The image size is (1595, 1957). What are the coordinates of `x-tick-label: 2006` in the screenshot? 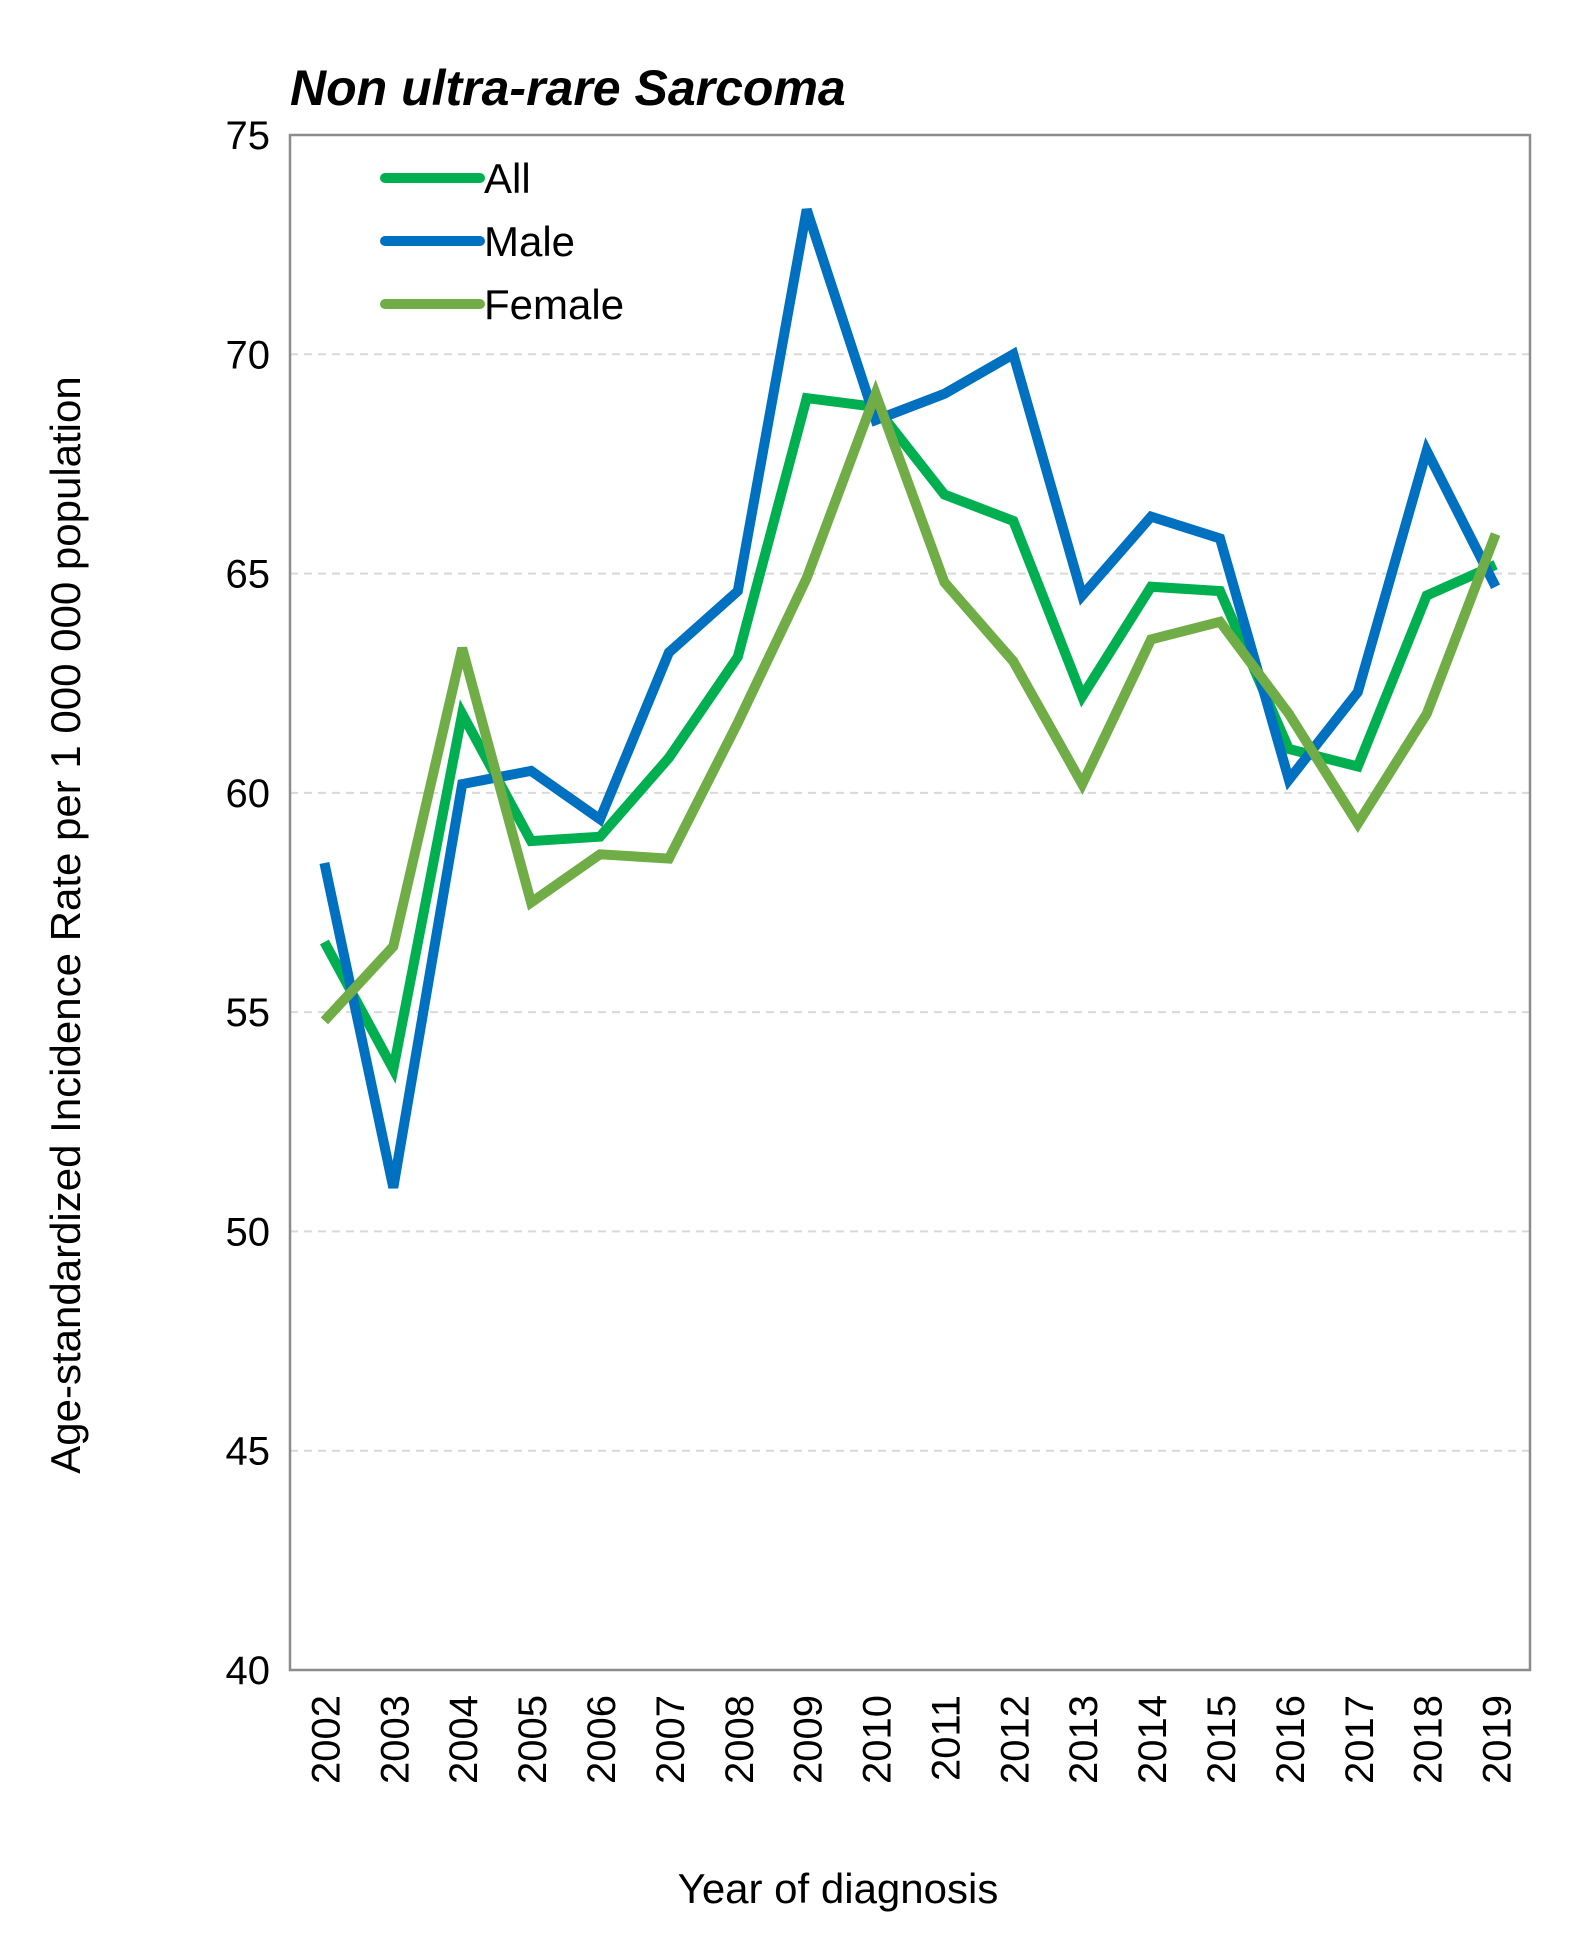 It's located at (602, 1739).